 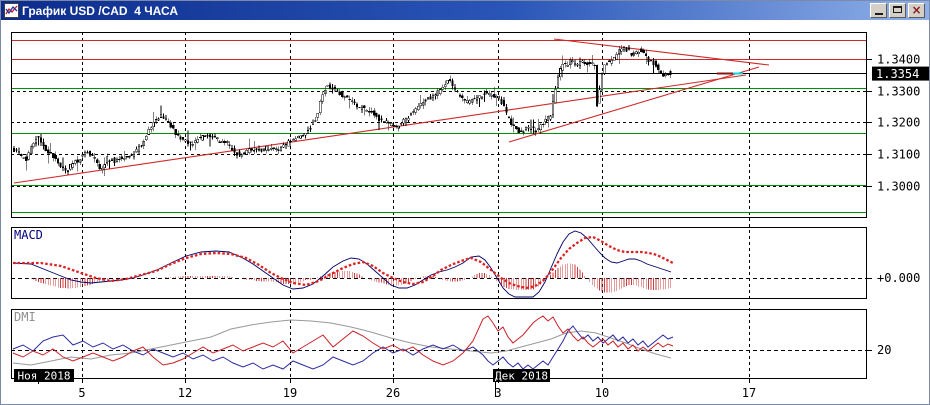 I want to click on price-tick-label: 1.3400, so click(x=898, y=60).